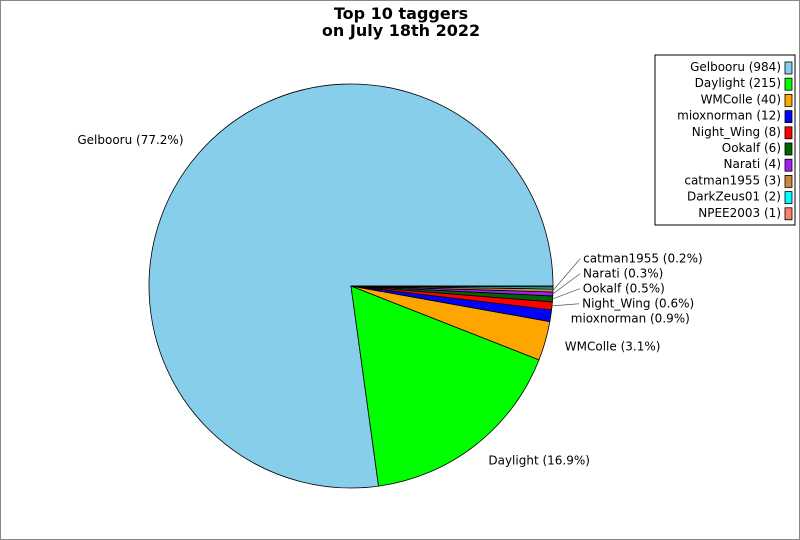 The width and height of the screenshot is (800, 540). I want to click on slice-label-catman1955: catman1955 (0.2%), so click(643, 259).